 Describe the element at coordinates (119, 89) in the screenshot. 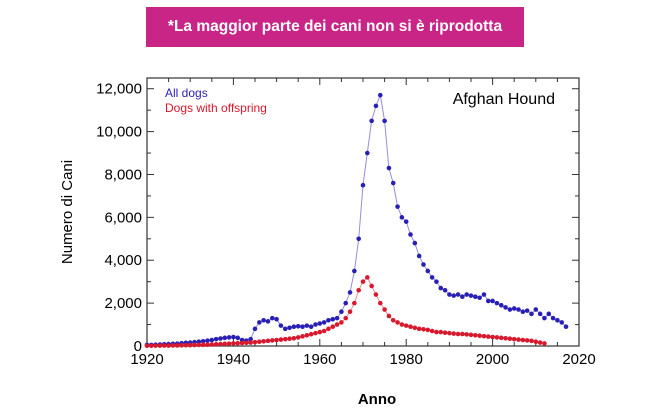

I see `y-tick-label: 12,000` at that location.